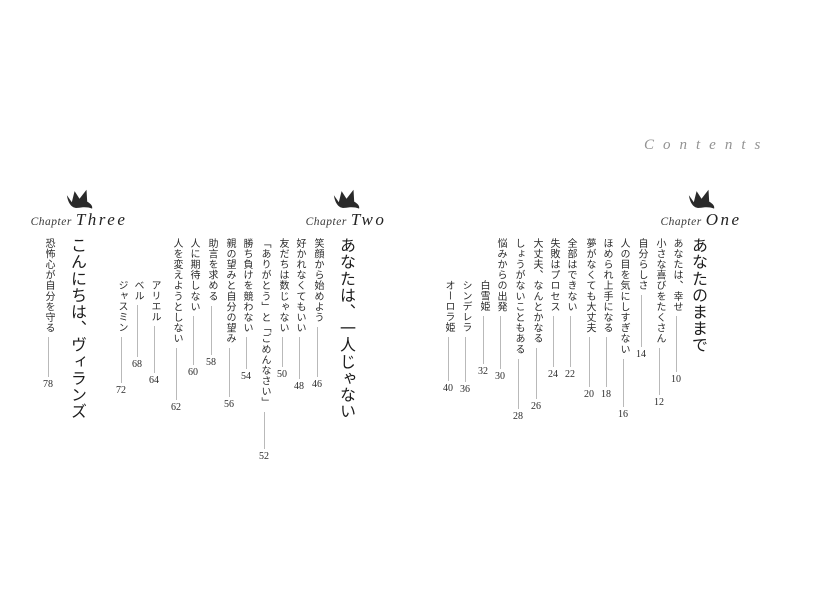 This screenshot has width=817, height=600. What do you see at coordinates (193, 372) in the screenshot?
I see `entry-page-number: 60` at bounding box center [193, 372].